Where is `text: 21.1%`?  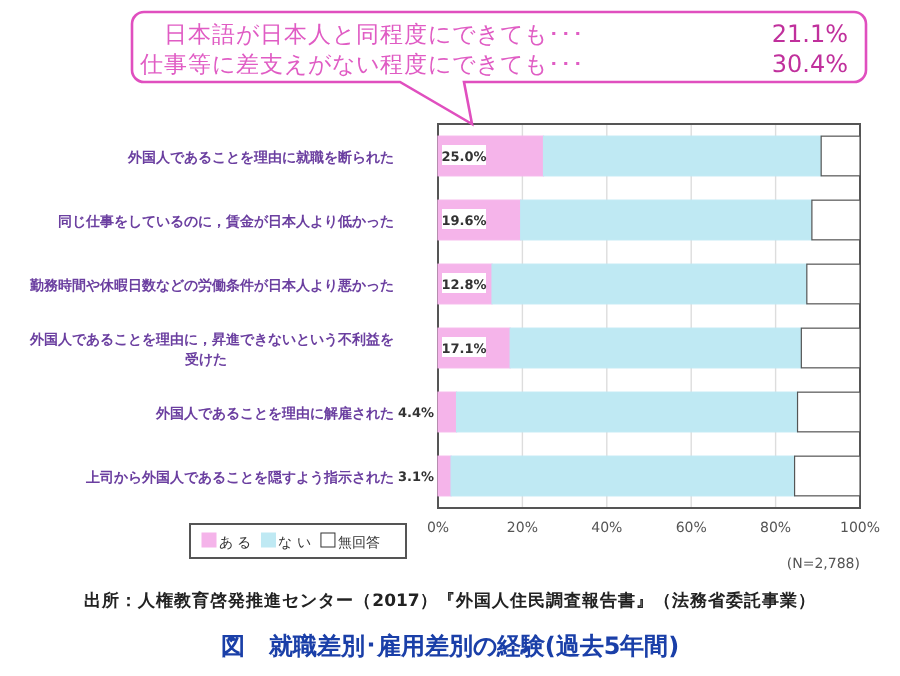
text: 21.1% is located at coordinates (809, 34).